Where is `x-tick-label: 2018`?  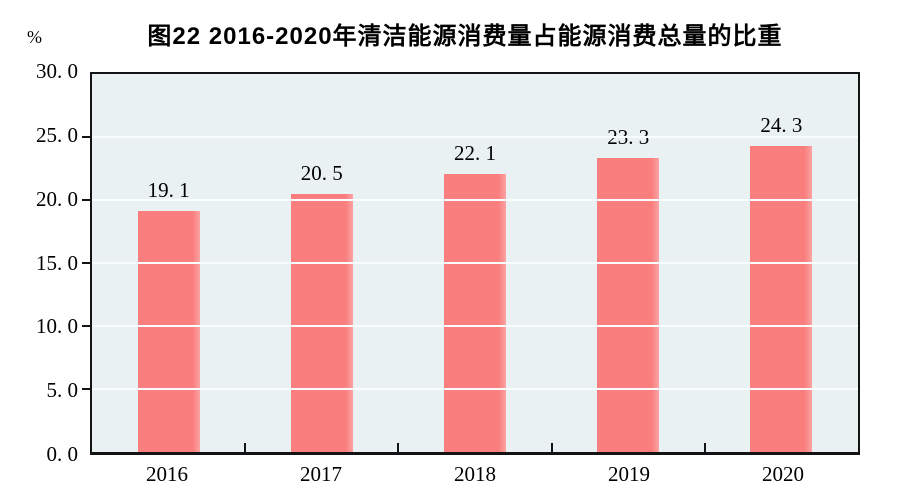 x-tick-label: 2018 is located at coordinates (475, 474).